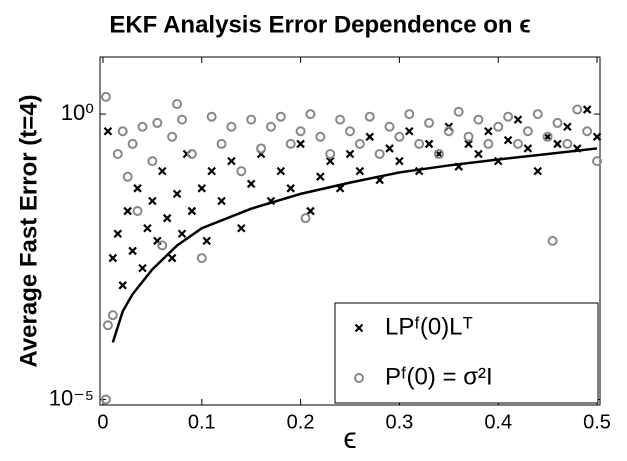 The width and height of the screenshot is (627, 461). I want to click on x-tick-label: 0.5, so click(597, 422).